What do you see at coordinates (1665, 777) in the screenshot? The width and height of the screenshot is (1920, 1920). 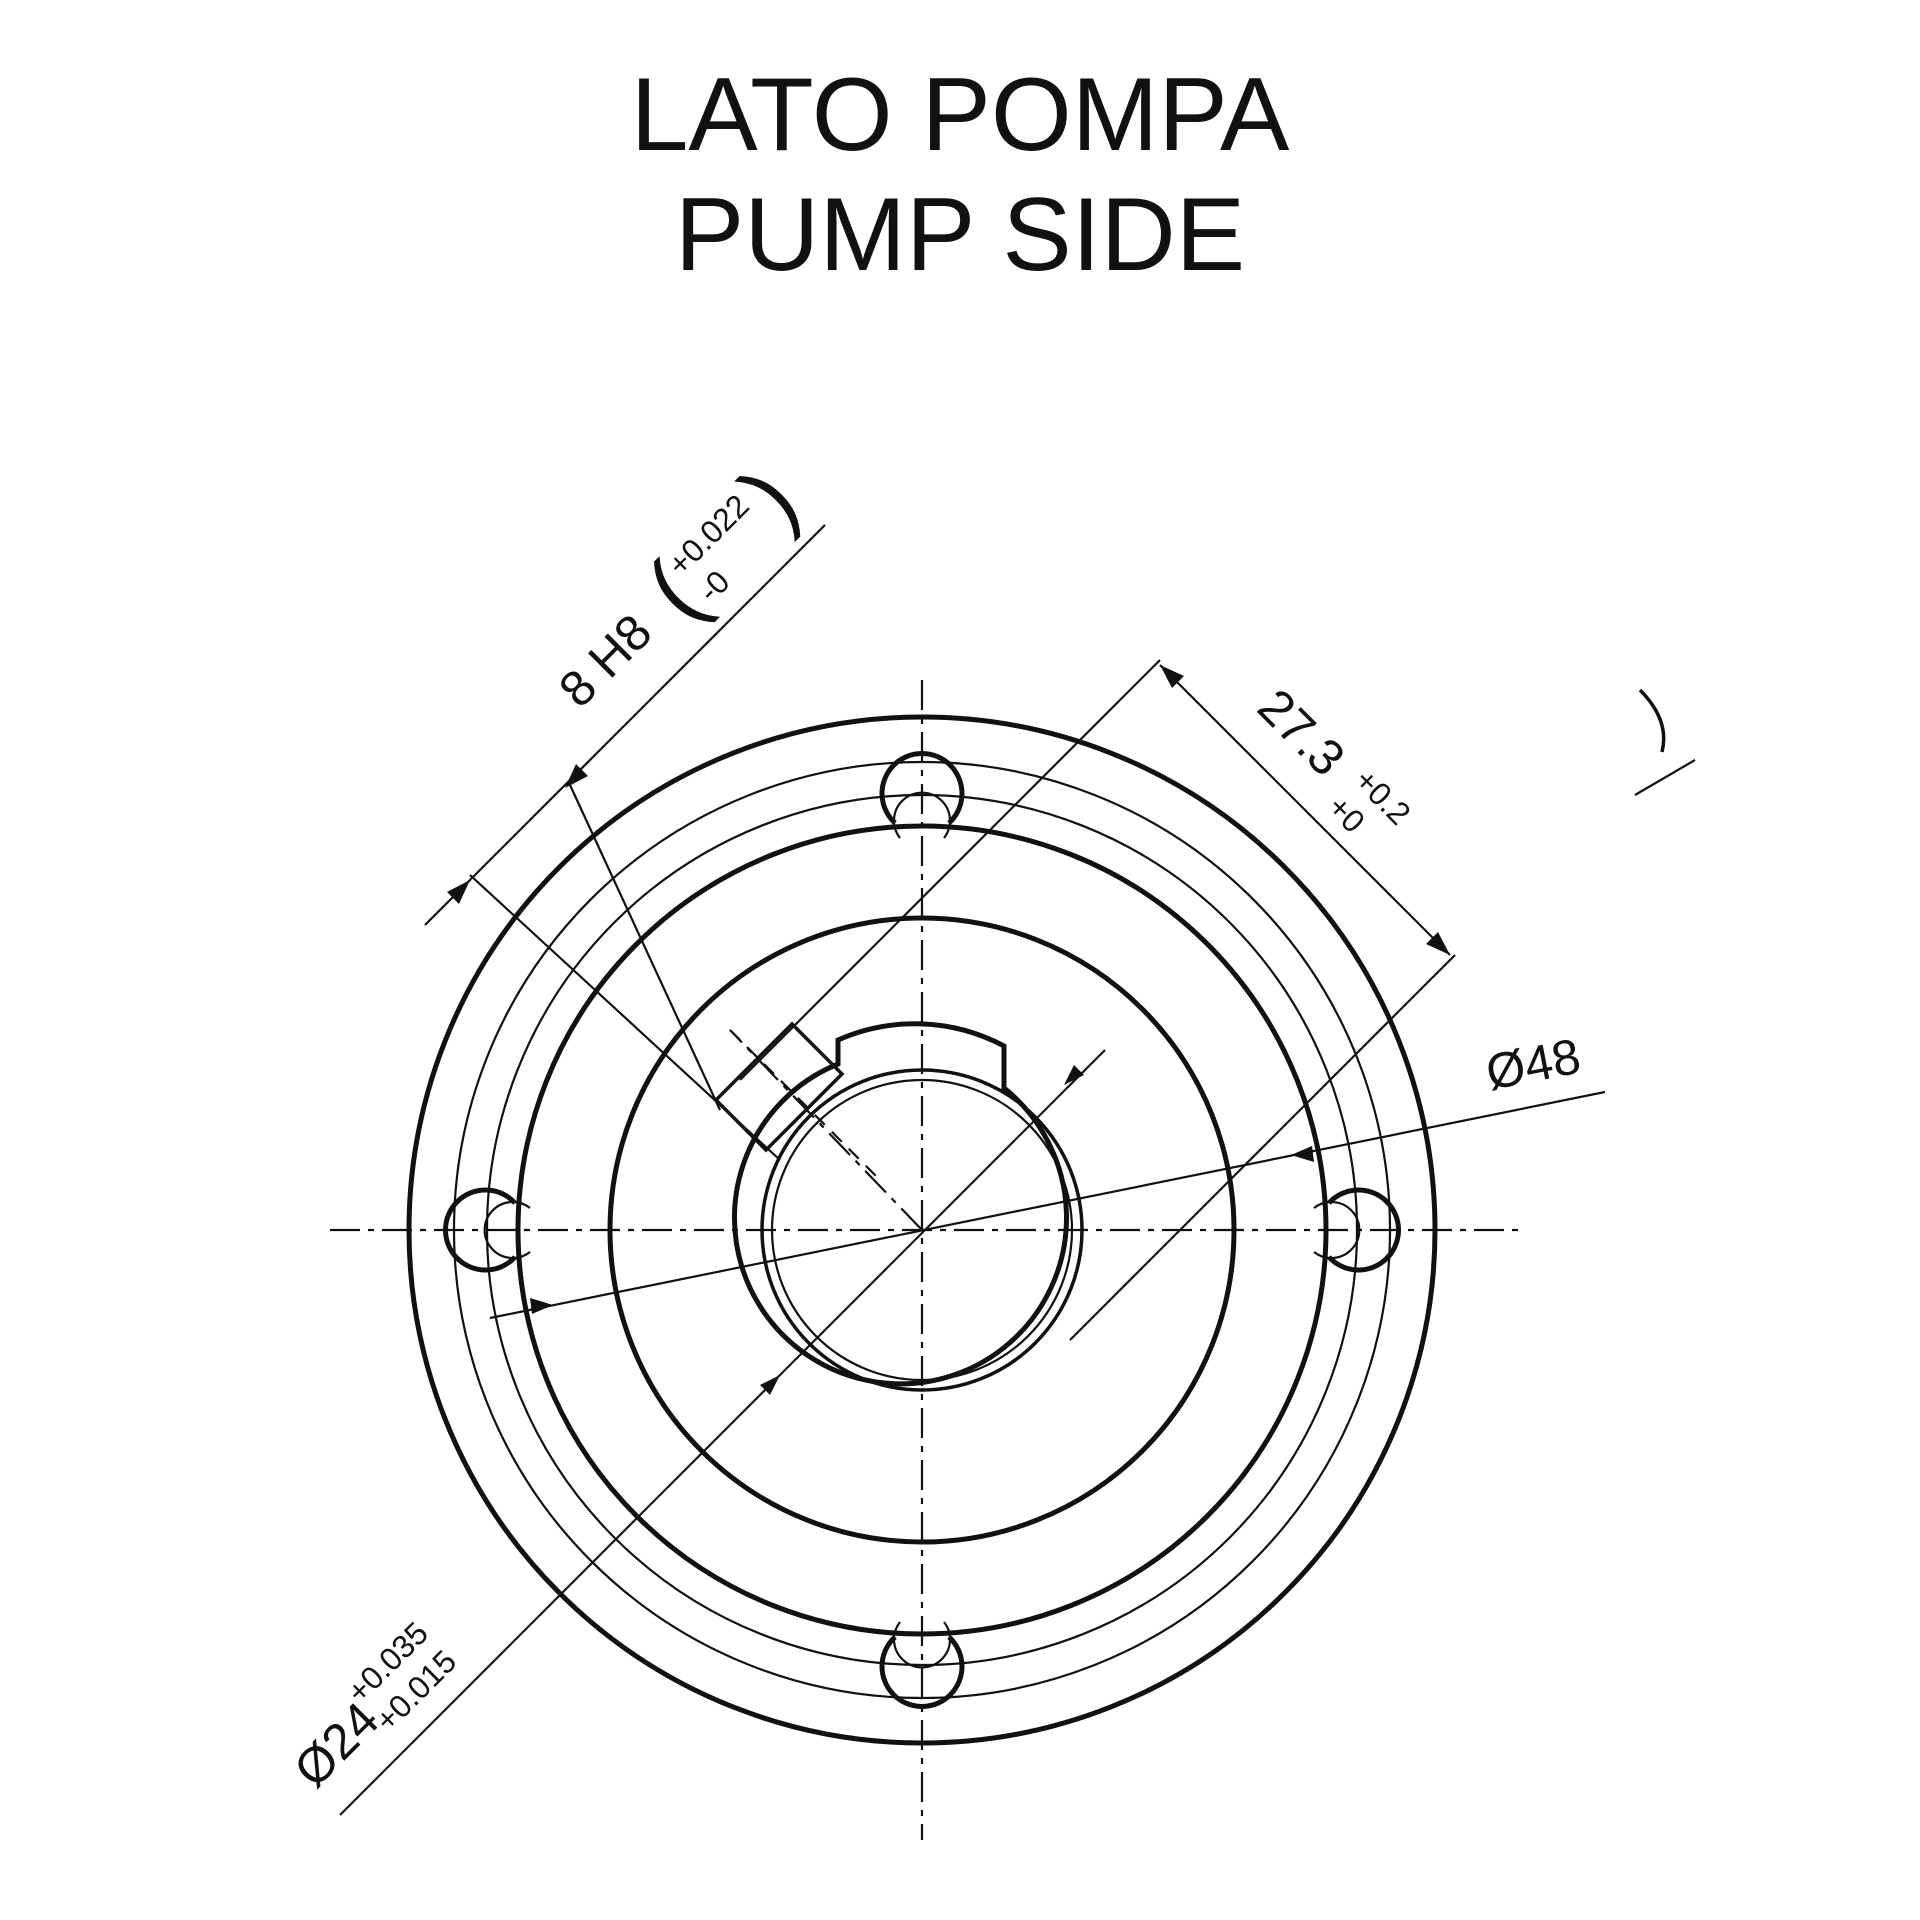 I see `partial-line` at bounding box center [1665, 777].